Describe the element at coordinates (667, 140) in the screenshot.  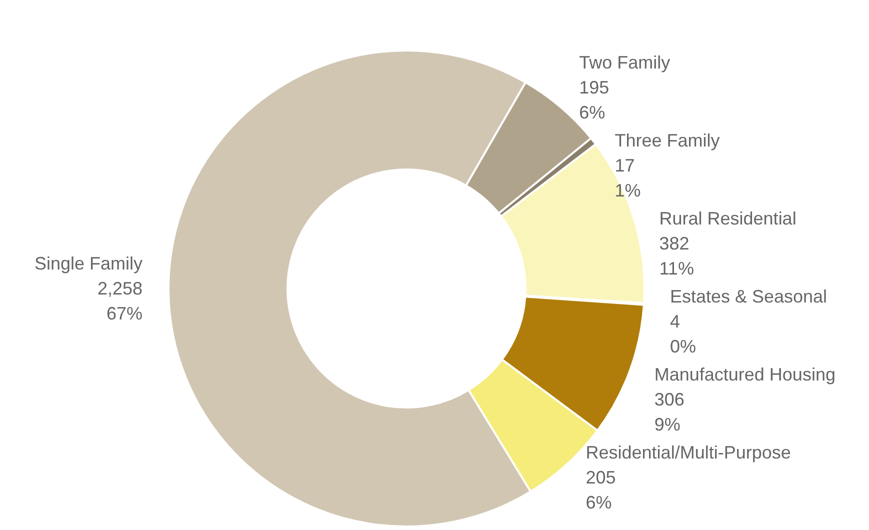
I see `slice-label: Three Family` at that location.